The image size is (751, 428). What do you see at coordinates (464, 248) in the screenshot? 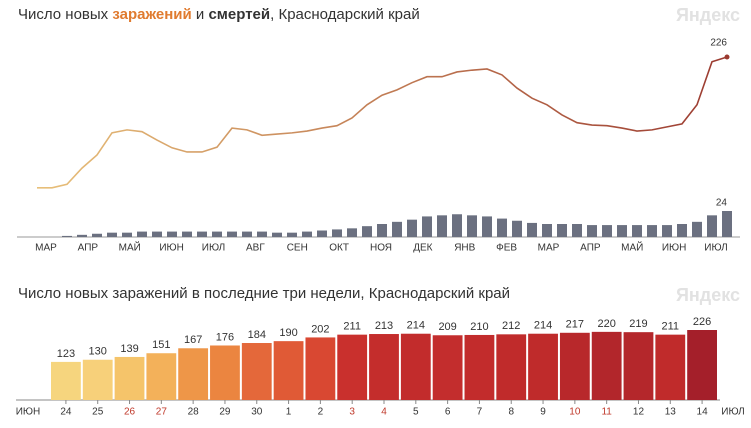
I see `x-tick-label: ЯНВ` at bounding box center [464, 248].